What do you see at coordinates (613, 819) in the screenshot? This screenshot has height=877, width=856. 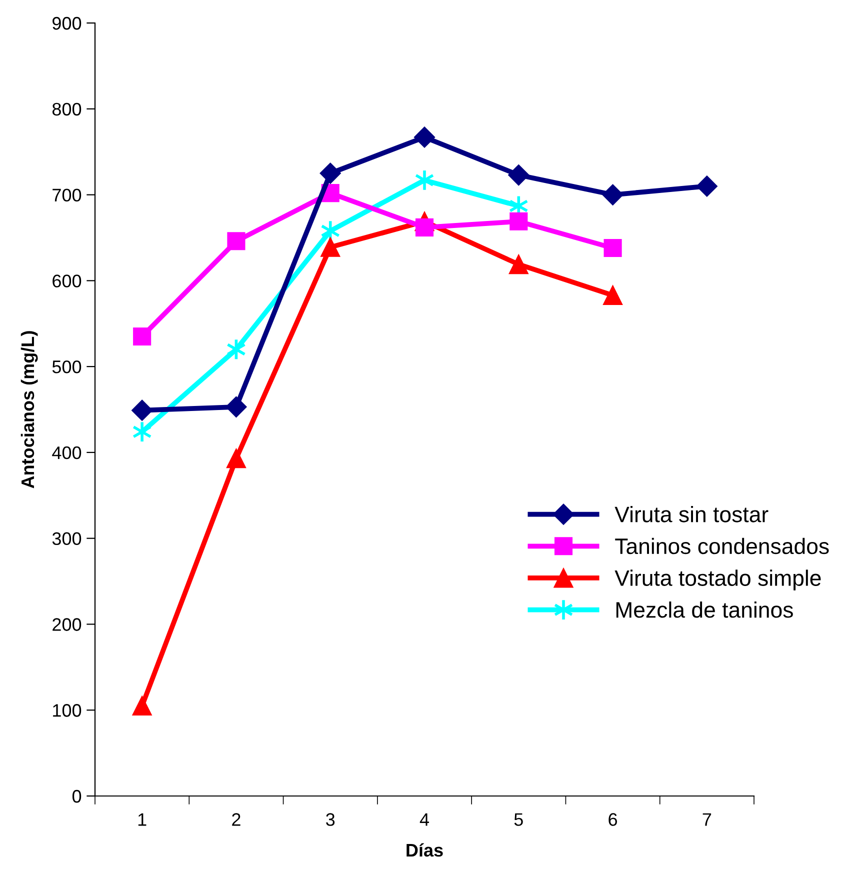 I see `x-tick-label: 6` at bounding box center [613, 819].